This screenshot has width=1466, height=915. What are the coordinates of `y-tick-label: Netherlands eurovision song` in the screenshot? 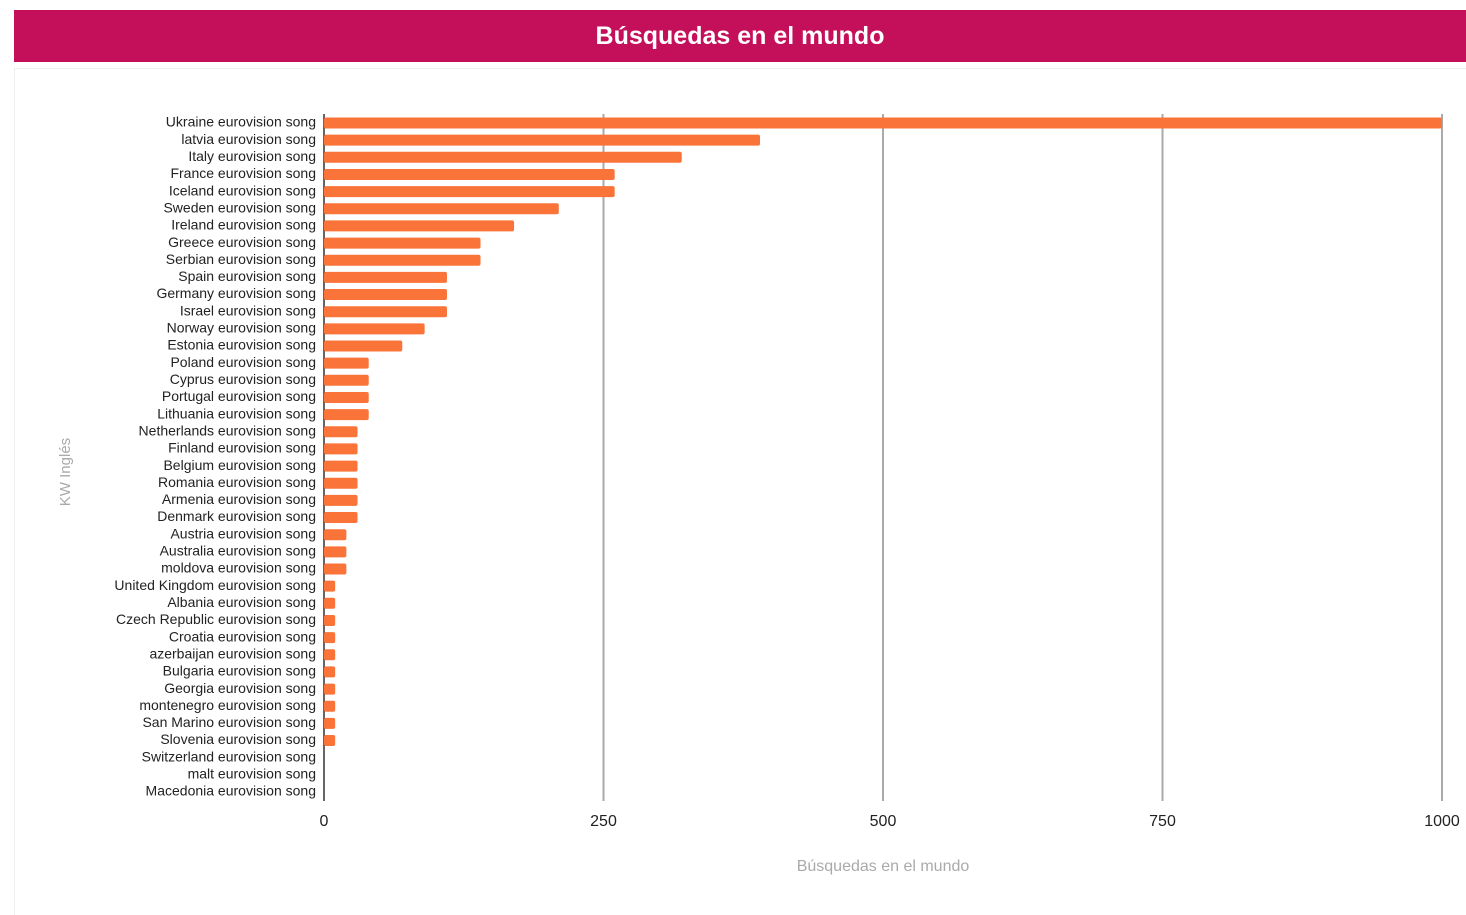 It's located at (227, 430).